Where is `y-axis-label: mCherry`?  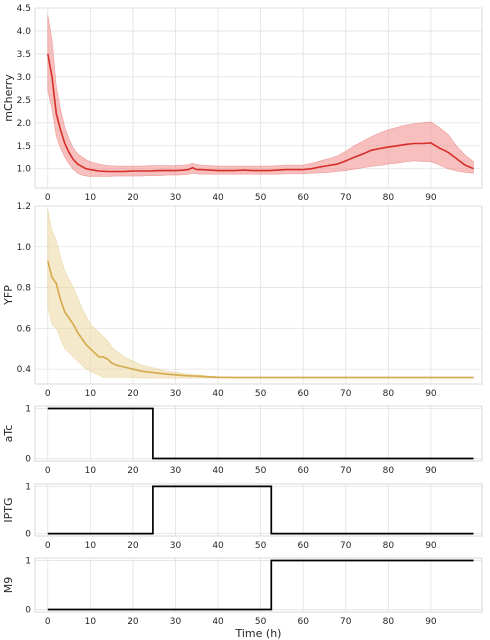 y-axis-label: mCherry is located at coordinates (8, 98).